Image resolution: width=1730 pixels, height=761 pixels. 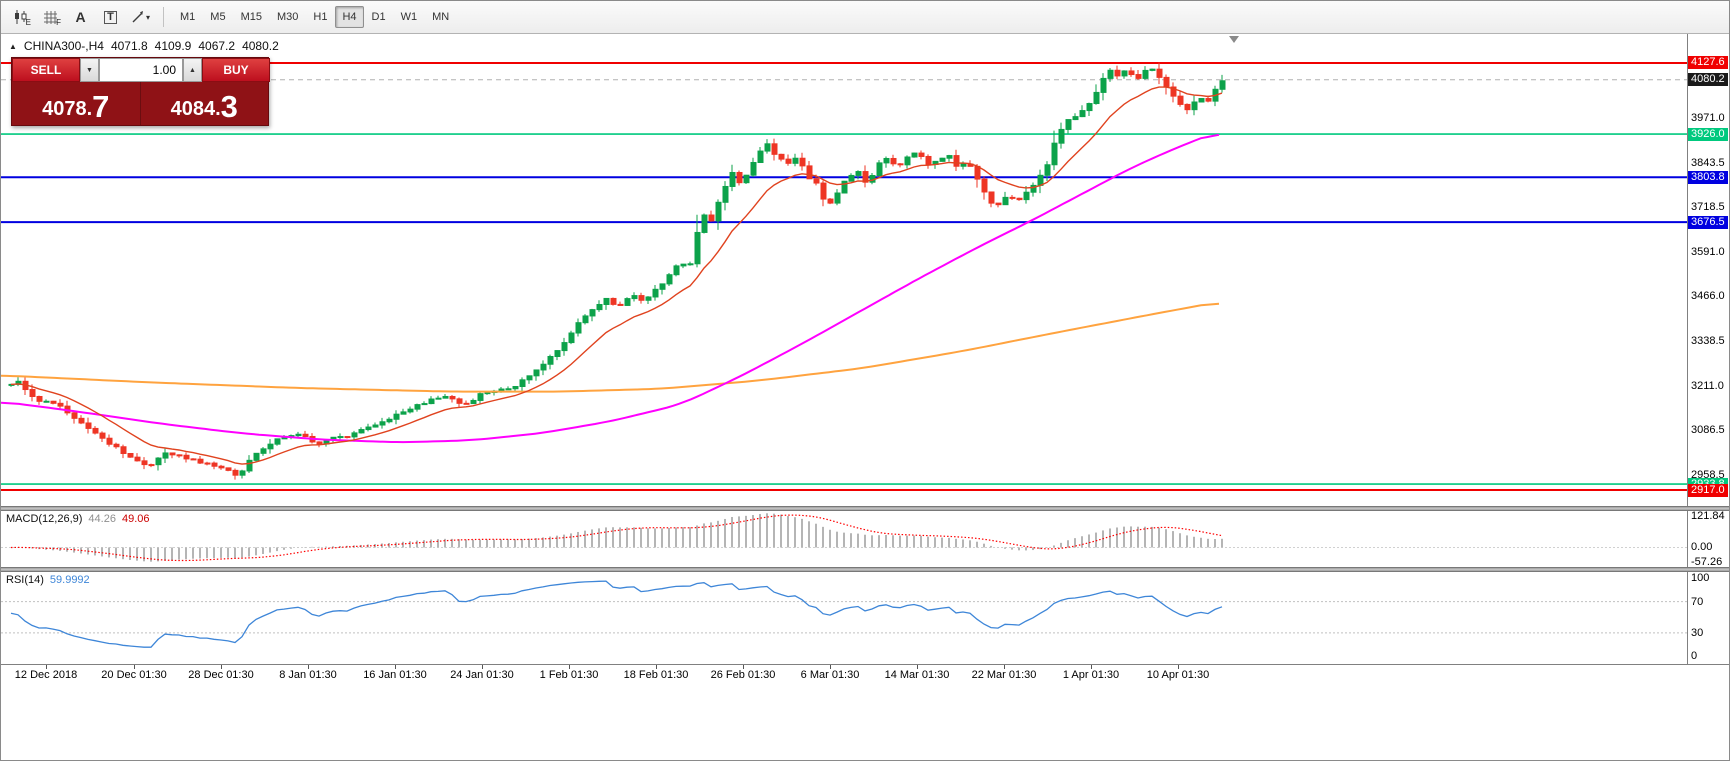 I want to click on trendline-icon, so click(x=137, y=17).